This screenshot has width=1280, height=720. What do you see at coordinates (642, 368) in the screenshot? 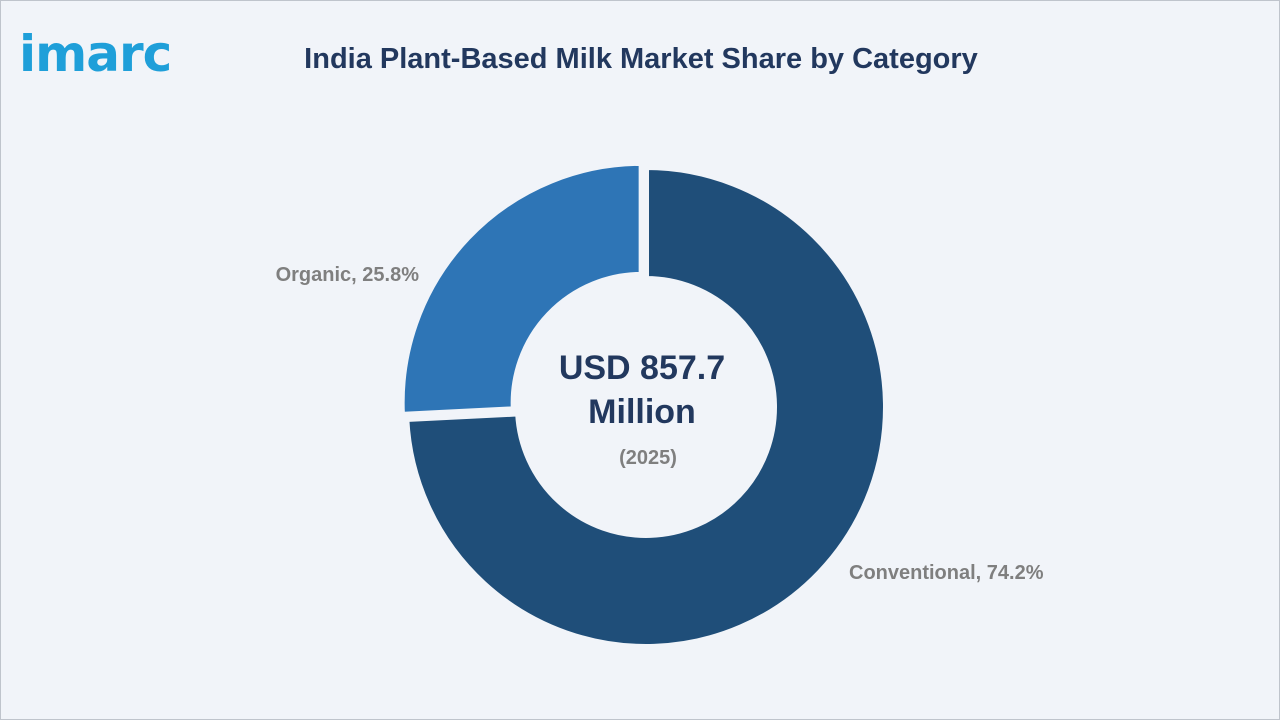
I see `center-value-line1: USD 857.7` at bounding box center [642, 368].